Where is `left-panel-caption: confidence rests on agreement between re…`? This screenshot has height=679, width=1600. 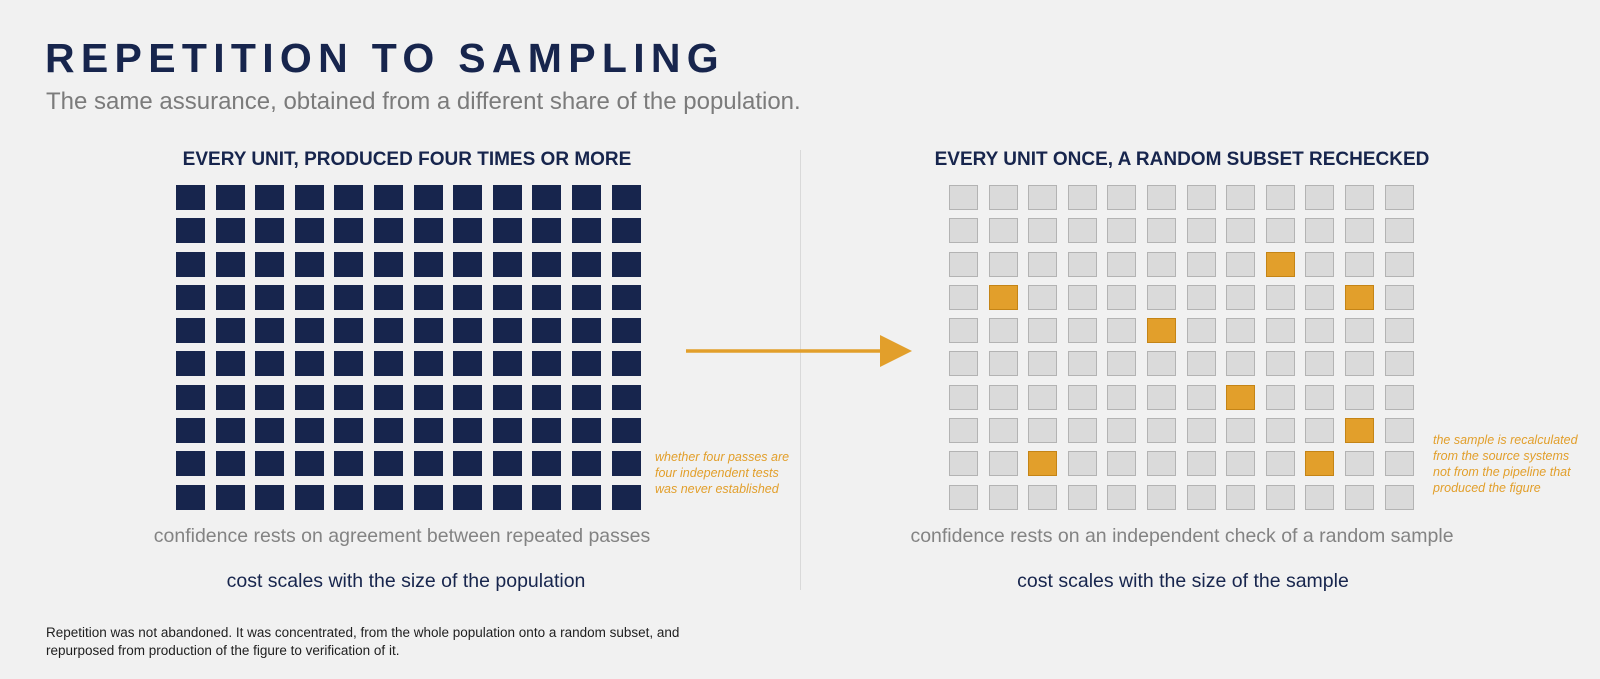 left-panel-caption: confidence rests on agreement between re… is located at coordinates (402, 536).